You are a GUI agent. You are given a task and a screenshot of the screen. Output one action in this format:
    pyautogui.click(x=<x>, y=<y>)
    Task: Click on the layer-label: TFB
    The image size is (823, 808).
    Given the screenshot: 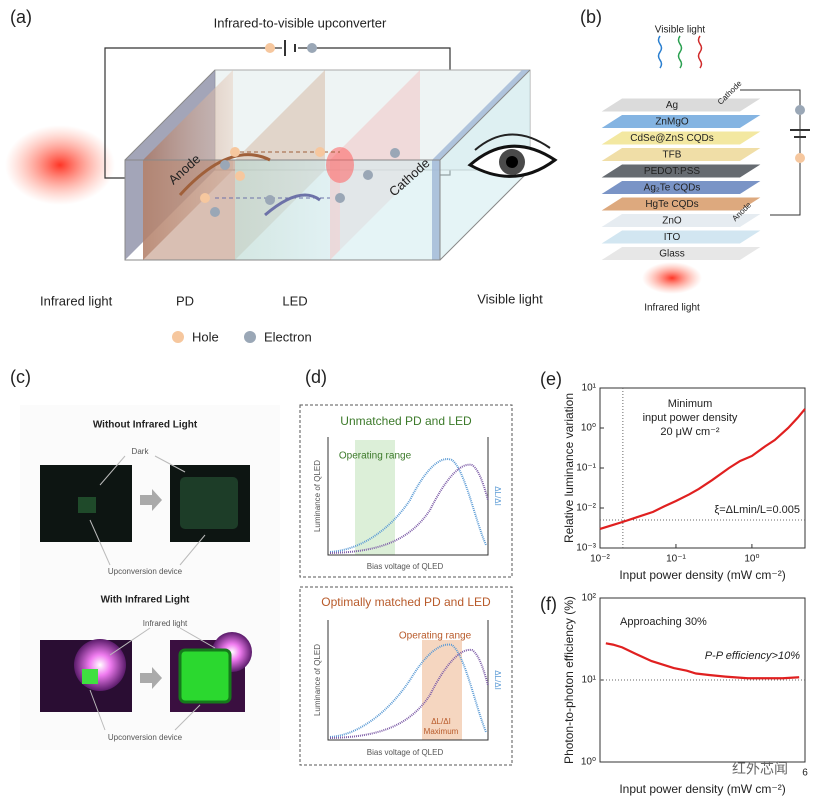 What is the action you would take?
    pyautogui.click(x=672, y=155)
    